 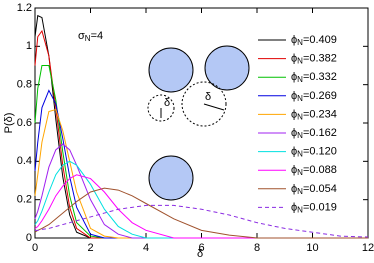 I want to click on legend-label: ϕN=0.382, so click(x=314, y=59).